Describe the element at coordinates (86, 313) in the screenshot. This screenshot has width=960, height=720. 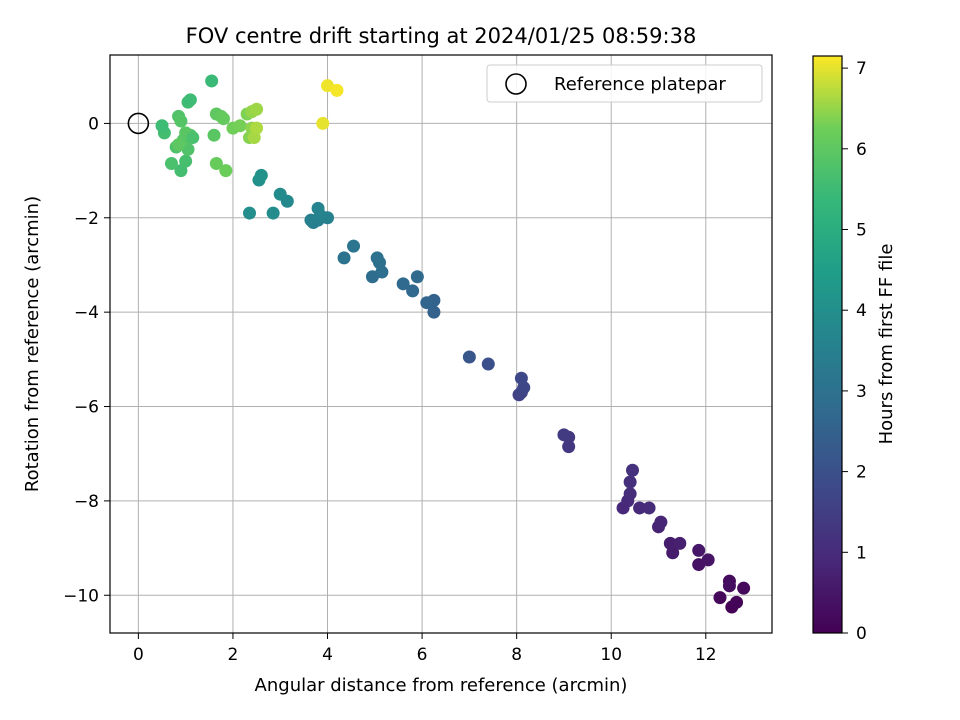
I see `y-tick-label: −4` at that location.